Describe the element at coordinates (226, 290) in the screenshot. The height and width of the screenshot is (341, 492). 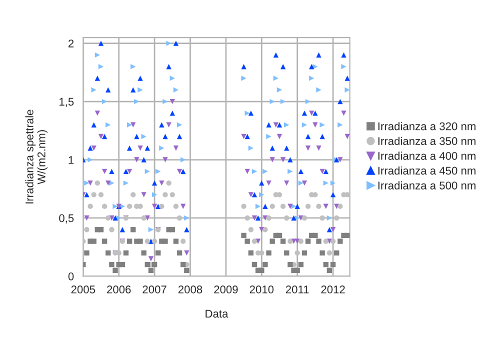
I see `x-tick-label: 2009` at that location.